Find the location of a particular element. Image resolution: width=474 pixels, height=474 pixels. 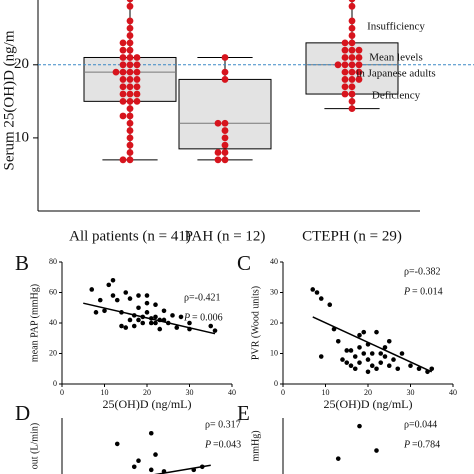

fit-line is located at coordinates (182, 469).